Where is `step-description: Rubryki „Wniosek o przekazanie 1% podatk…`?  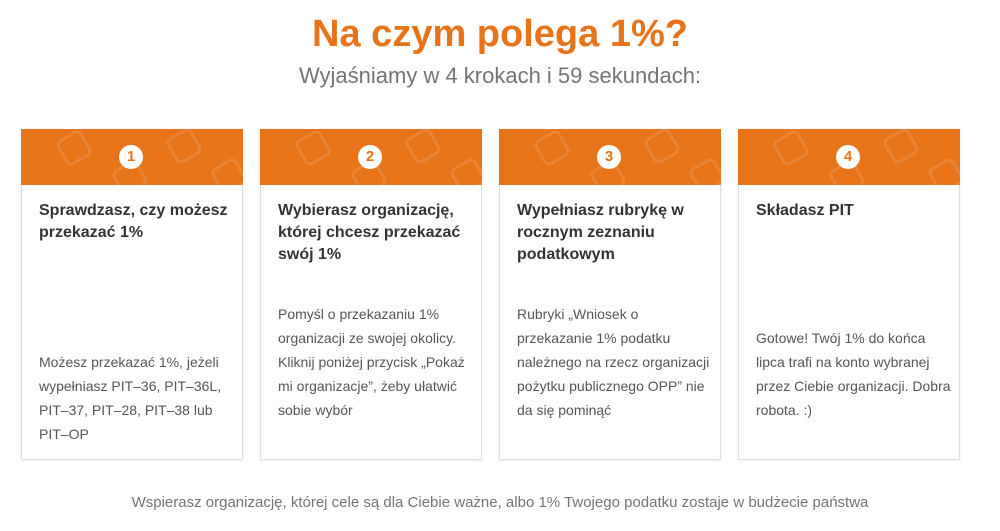
step-description: Rubryki „Wniosek o przekazanie 1% podatk… is located at coordinates (613, 362).